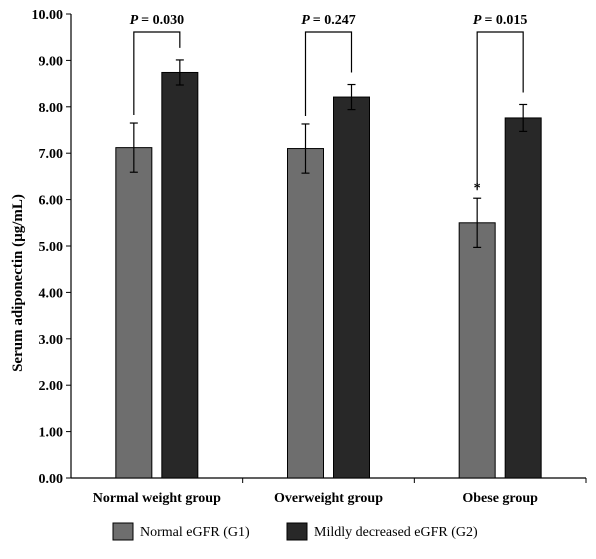  What do you see at coordinates (195, 532) in the screenshot?
I see `legend-label: Normal eGFR (G1)` at bounding box center [195, 532].